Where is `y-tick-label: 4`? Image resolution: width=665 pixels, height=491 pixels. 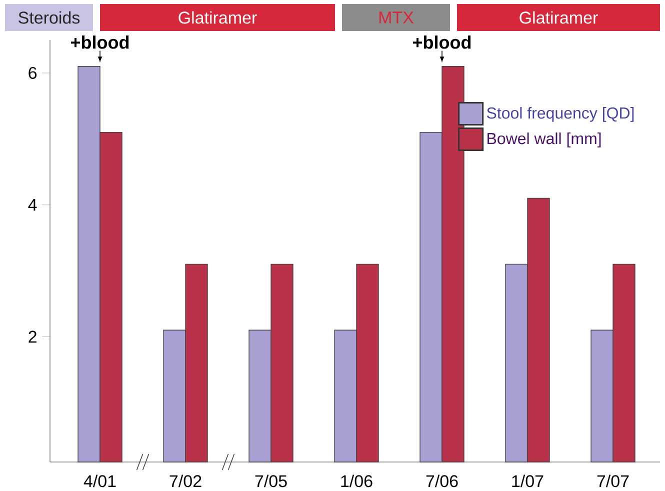 y-tick-label: 4 is located at coordinates (32, 204).